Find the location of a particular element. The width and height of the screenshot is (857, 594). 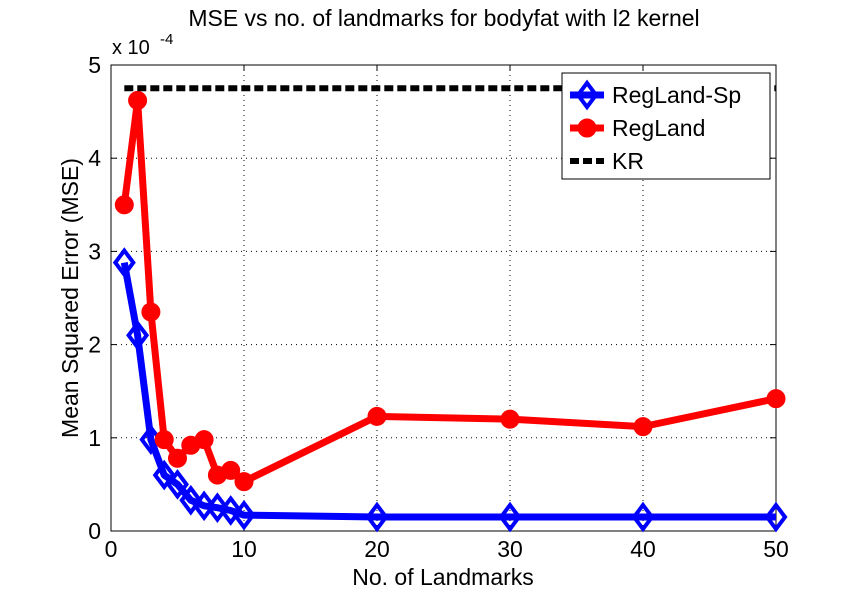

x-tick-label: 50 is located at coordinates (776, 549).